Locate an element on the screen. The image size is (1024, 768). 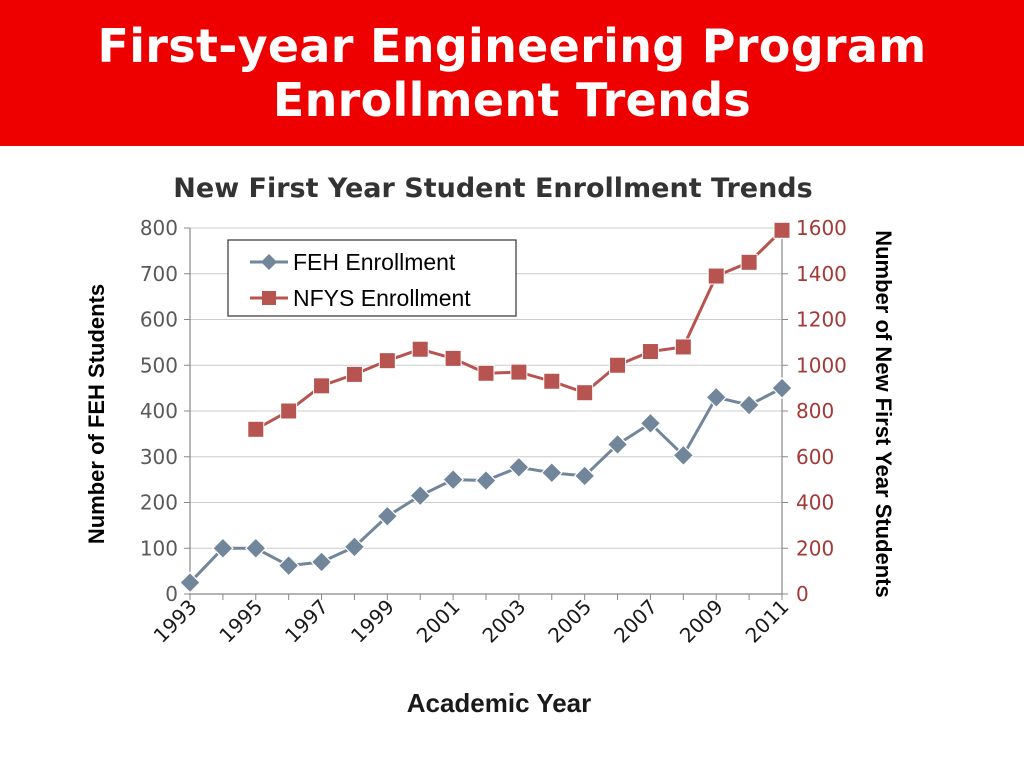
slide-title-line-2: Enrollment Trends is located at coordinates (512, 100).